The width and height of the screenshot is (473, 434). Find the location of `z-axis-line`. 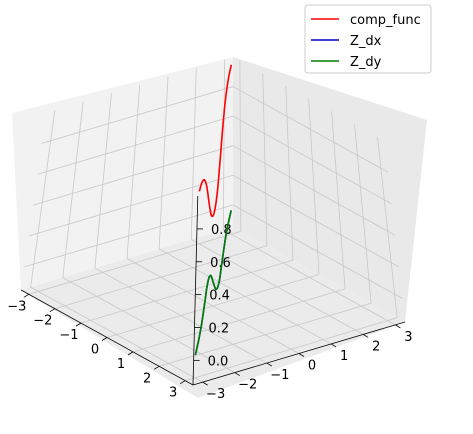

z-axis-line is located at coordinates (195, 291).